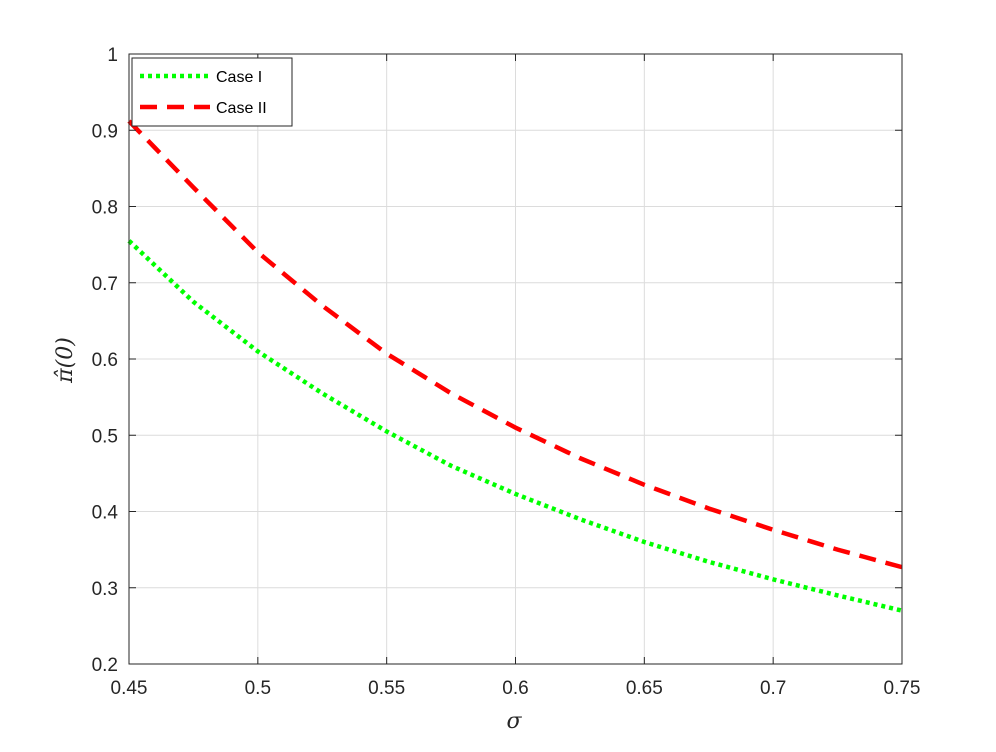 This screenshot has height=752, width=996. Describe the element at coordinates (773, 688) in the screenshot. I see `x-tick-label: 0.7` at that location.